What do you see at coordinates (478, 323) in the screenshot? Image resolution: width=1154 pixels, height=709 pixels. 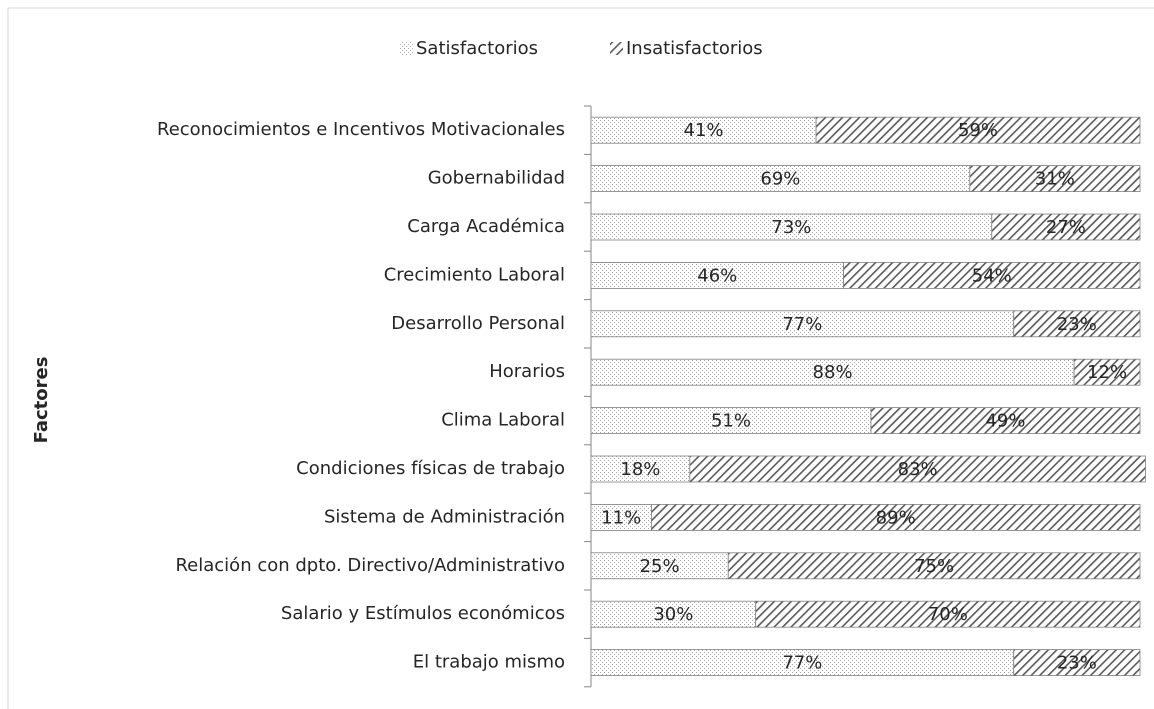 I see `category-label: Desarrollo Personal` at bounding box center [478, 323].